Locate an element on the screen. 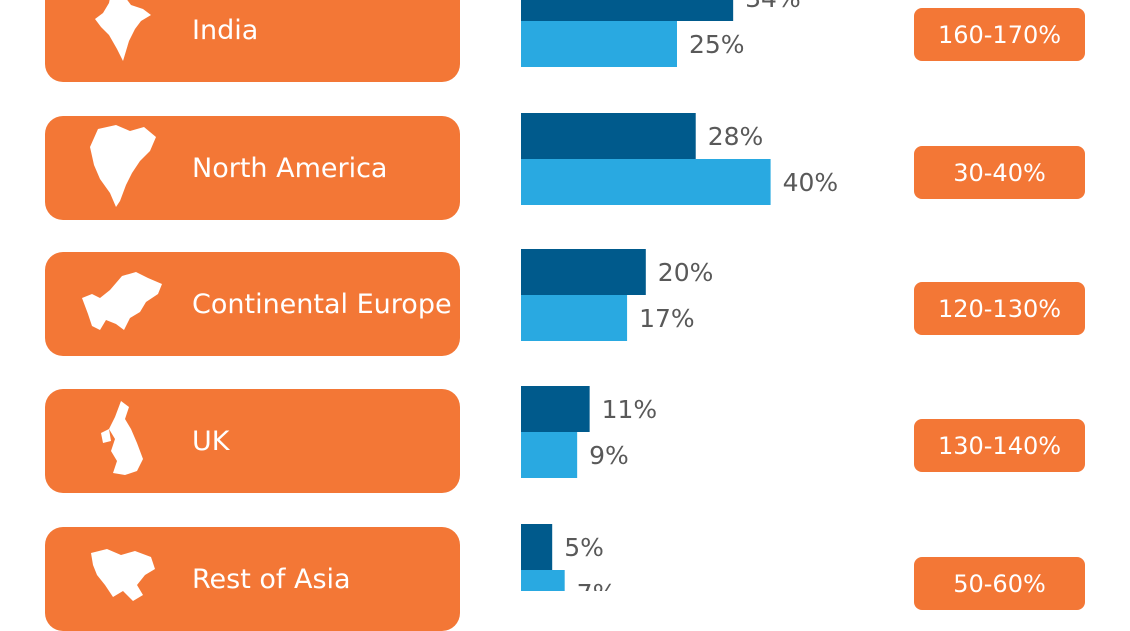 This screenshot has width=1130, height=631. region-card: UK is located at coordinates (252, 441).